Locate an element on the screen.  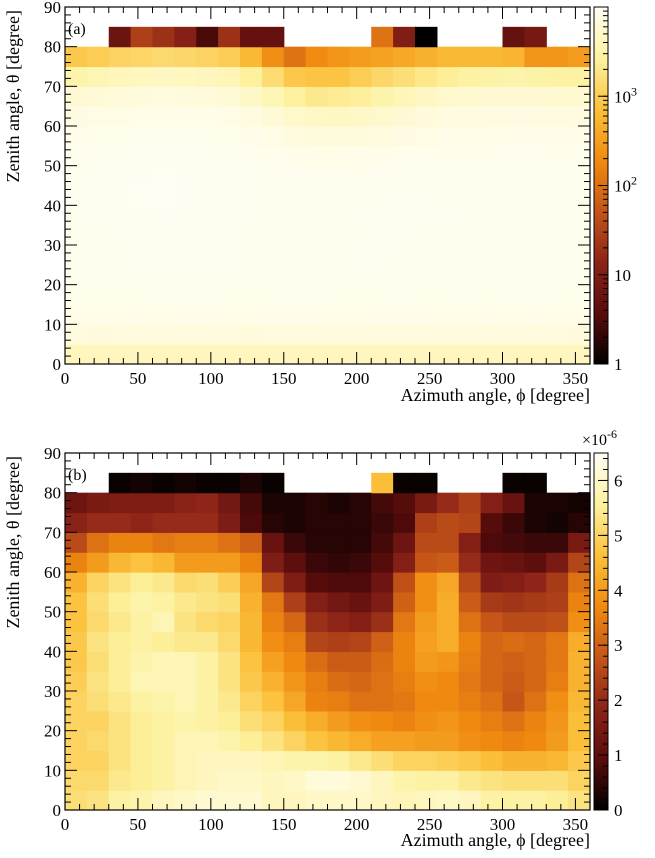
x-axis-title-a: Azimuth angle, ϕ [degree] is located at coordinates (495, 395).